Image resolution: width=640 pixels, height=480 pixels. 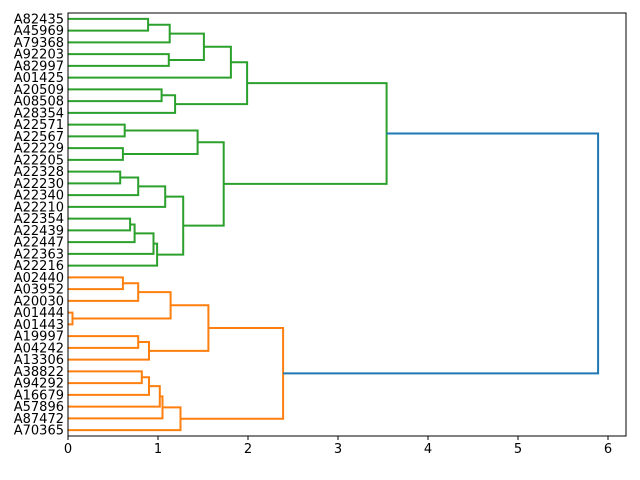 What do you see at coordinates (338, 449) in the screenshot?
I see `x-tick-label: 3` at bounding box center [338, 449].